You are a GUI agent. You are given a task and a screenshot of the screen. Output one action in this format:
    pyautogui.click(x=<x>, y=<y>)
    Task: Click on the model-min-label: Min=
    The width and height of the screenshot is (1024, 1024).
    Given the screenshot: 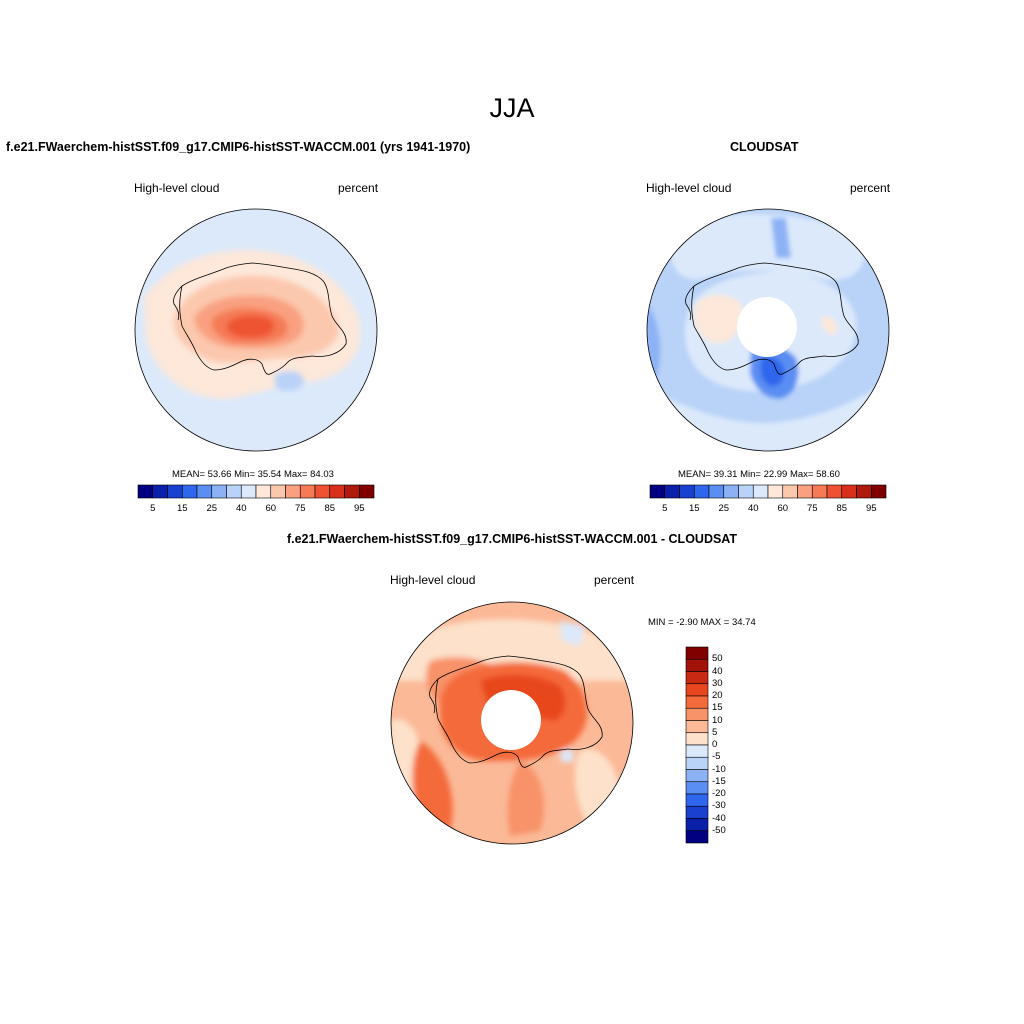 What is the action you would take?
    pyautogui.click(x=244, y=474)
    